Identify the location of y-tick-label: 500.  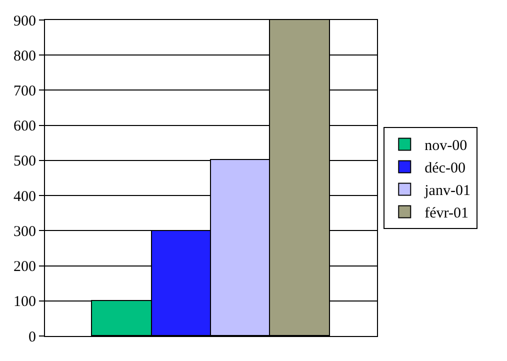
(25, 162).